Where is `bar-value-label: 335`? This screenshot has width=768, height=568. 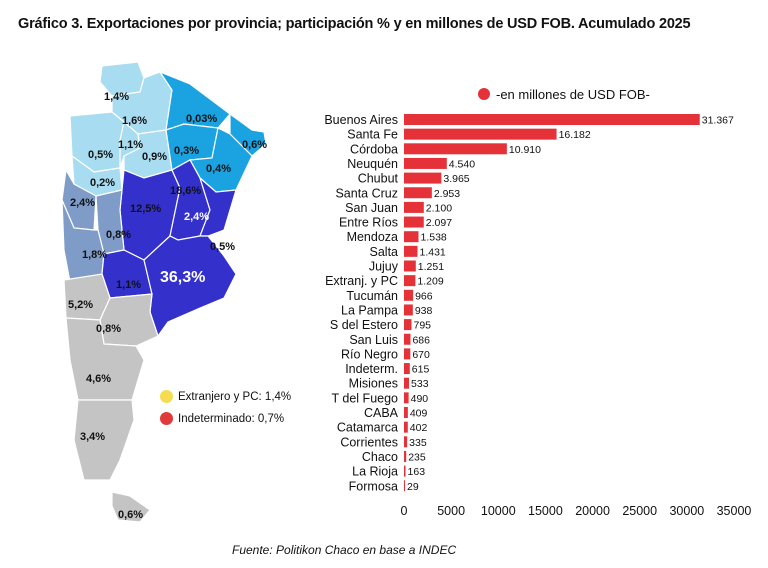
bar-value-label: 335 is located at coordinates (418, 443).